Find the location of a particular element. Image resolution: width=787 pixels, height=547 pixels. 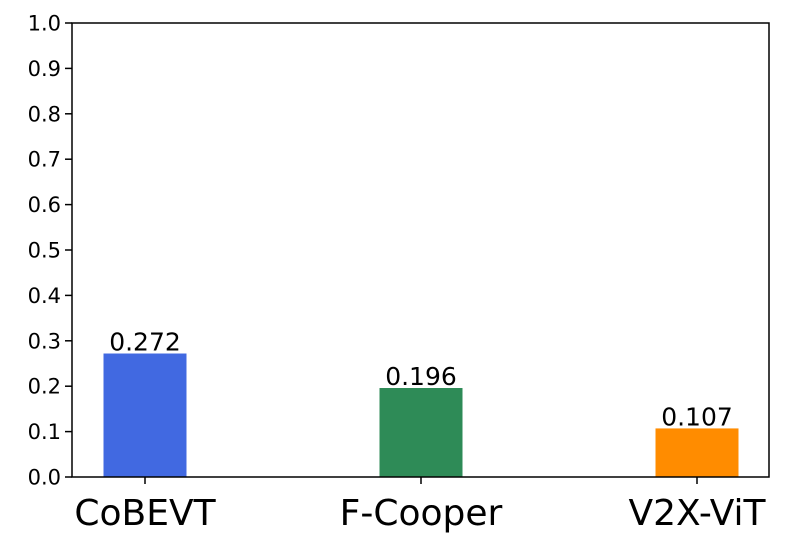

y-tick-label: 0.4 is located at coordinates (44, 296).